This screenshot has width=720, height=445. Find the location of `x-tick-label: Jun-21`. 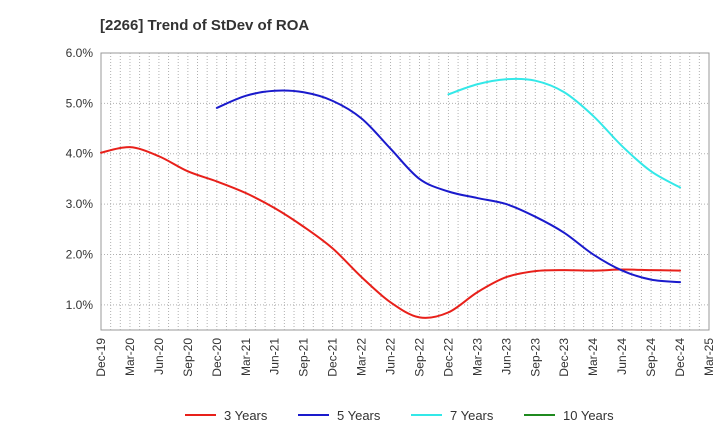

x-tick-label: Jun-21 is located at coordinates (275, 356).